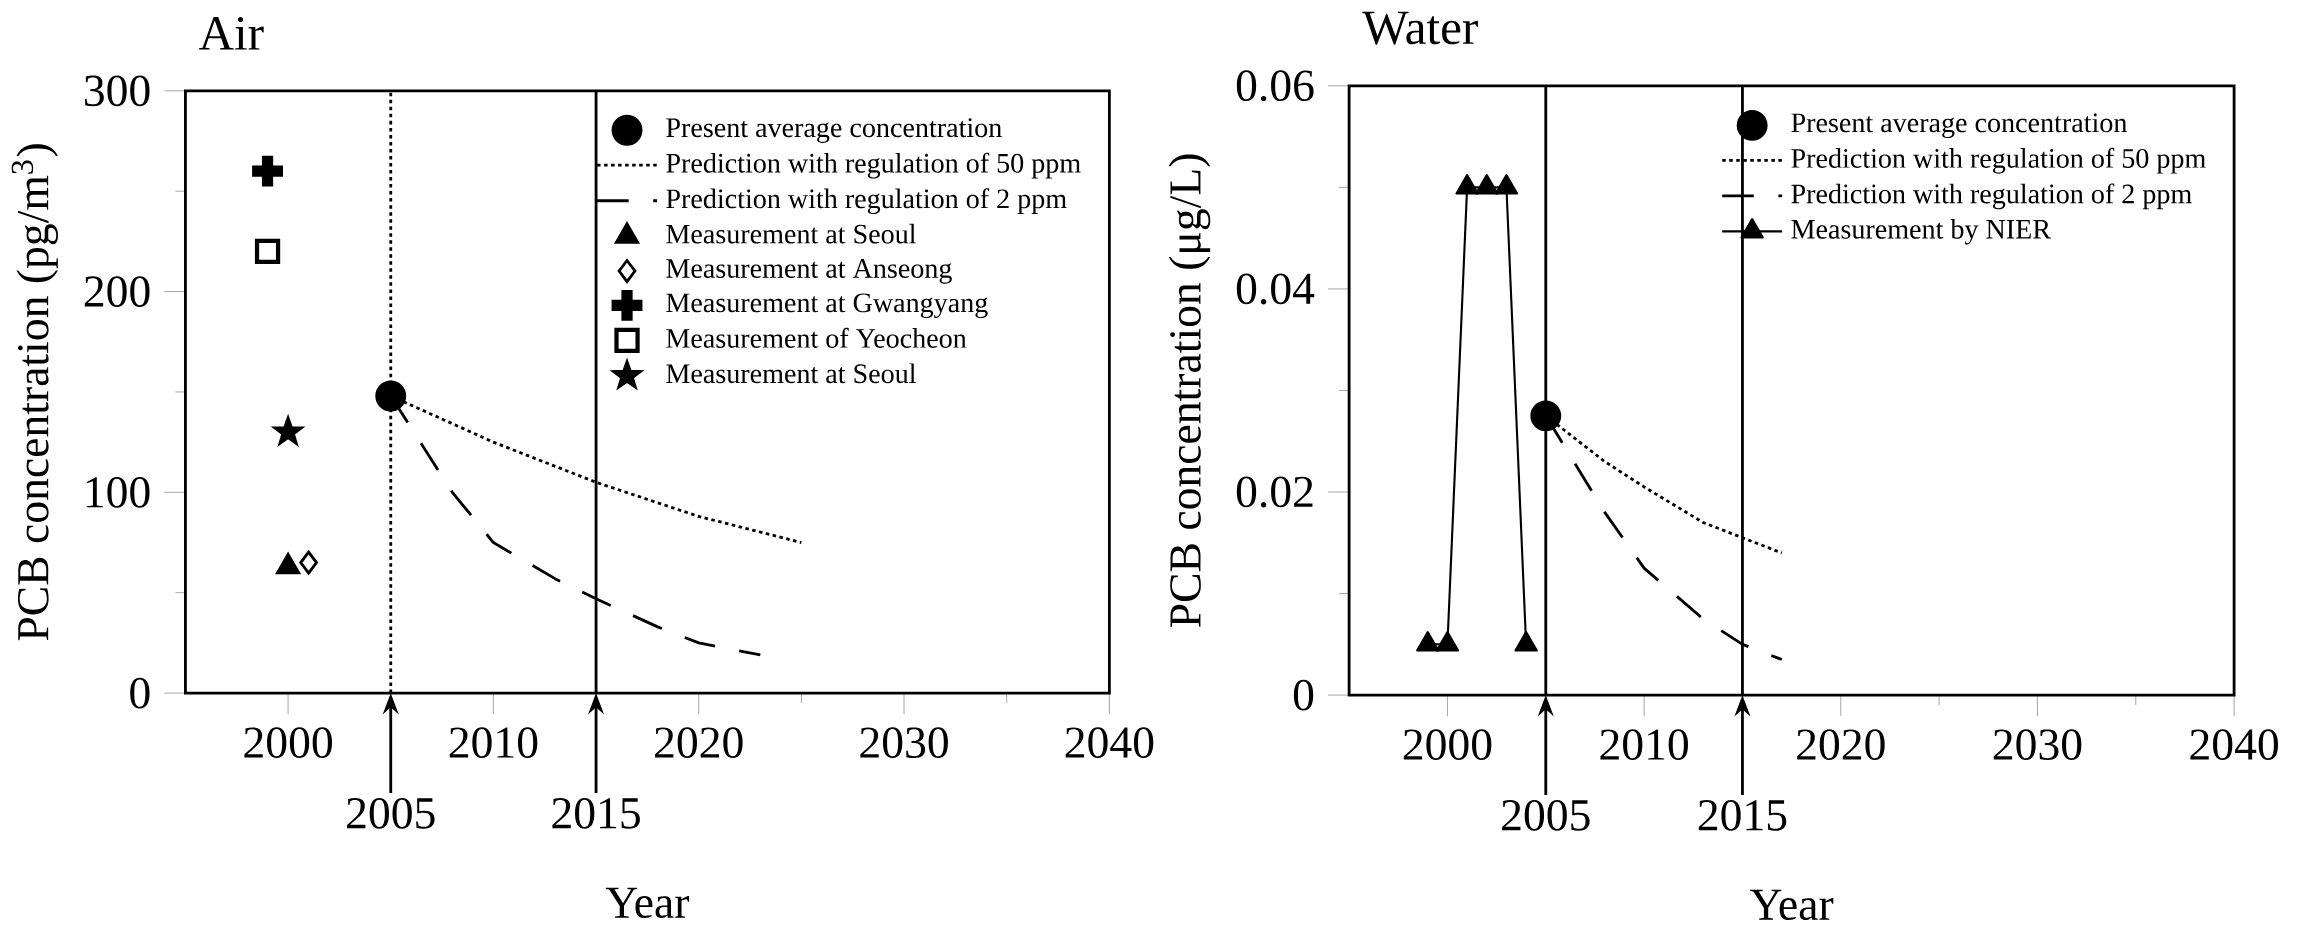 The height and width of the screenshot is (932, 2297). Describe the element at coordinates (117, 292) in the screenshot. I see `y-tick-label: 200` at that location.